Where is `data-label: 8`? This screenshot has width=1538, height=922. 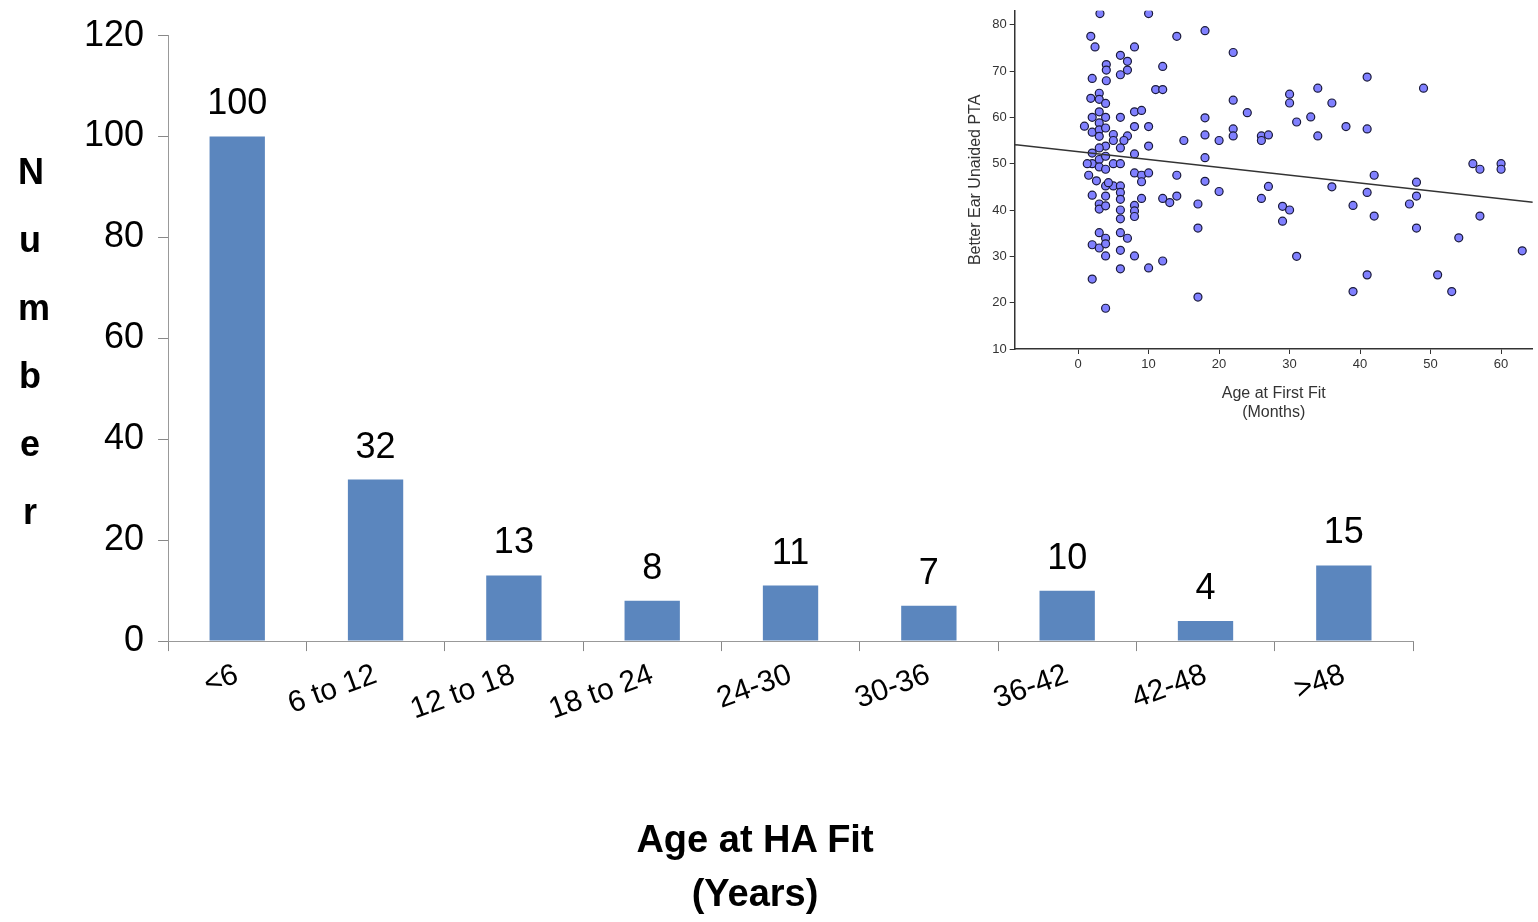 data-label: 8 is located at coordinates (652, 566).